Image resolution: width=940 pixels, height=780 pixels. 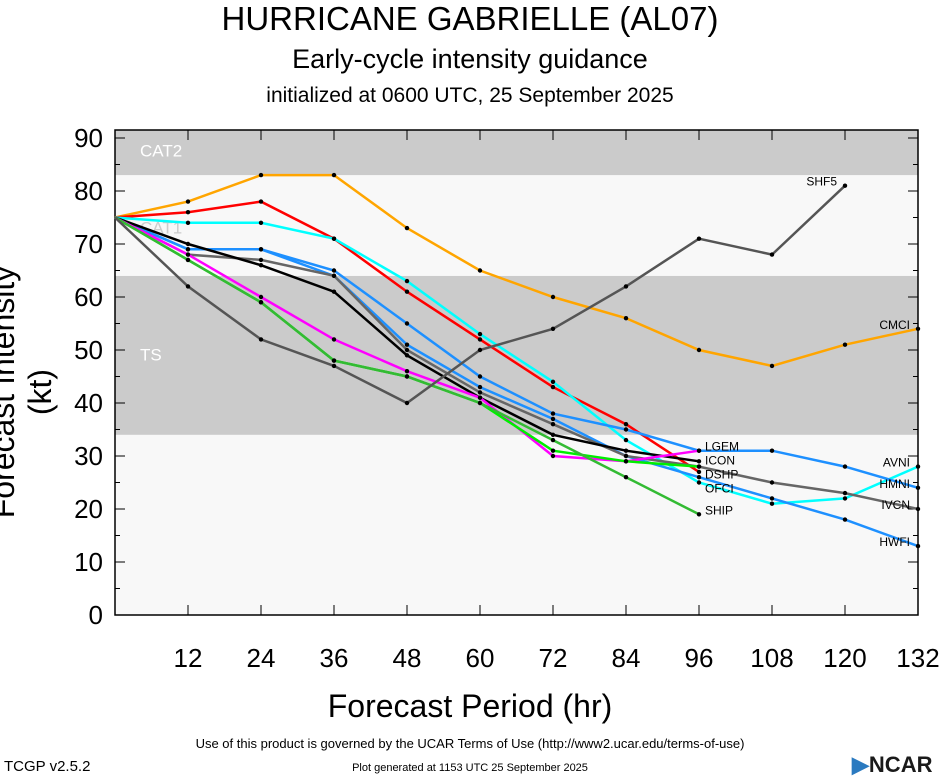 What do you see at coordinates (719, 510) in the screenshot?
I see `series-label-ship: SHIP` at bounding box center [719, 510].